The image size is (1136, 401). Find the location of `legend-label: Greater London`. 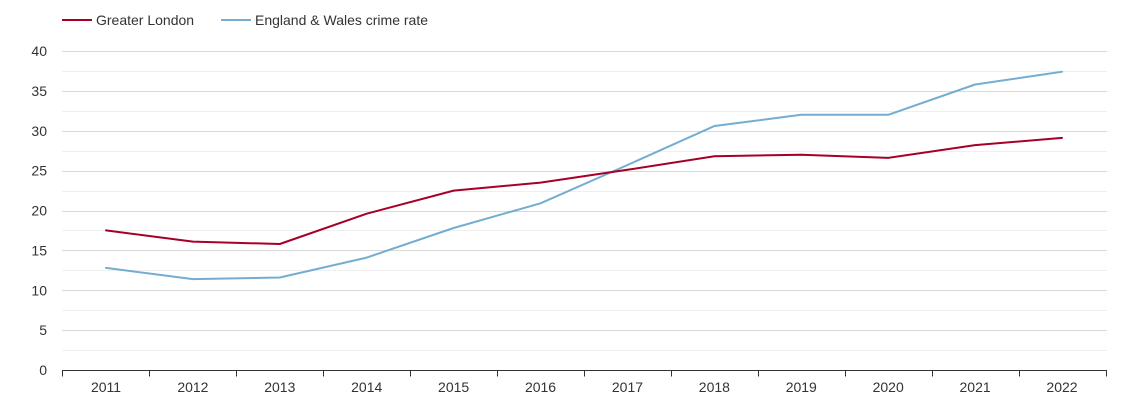

legend-label: Greater London is located at coordinates (145, 20).